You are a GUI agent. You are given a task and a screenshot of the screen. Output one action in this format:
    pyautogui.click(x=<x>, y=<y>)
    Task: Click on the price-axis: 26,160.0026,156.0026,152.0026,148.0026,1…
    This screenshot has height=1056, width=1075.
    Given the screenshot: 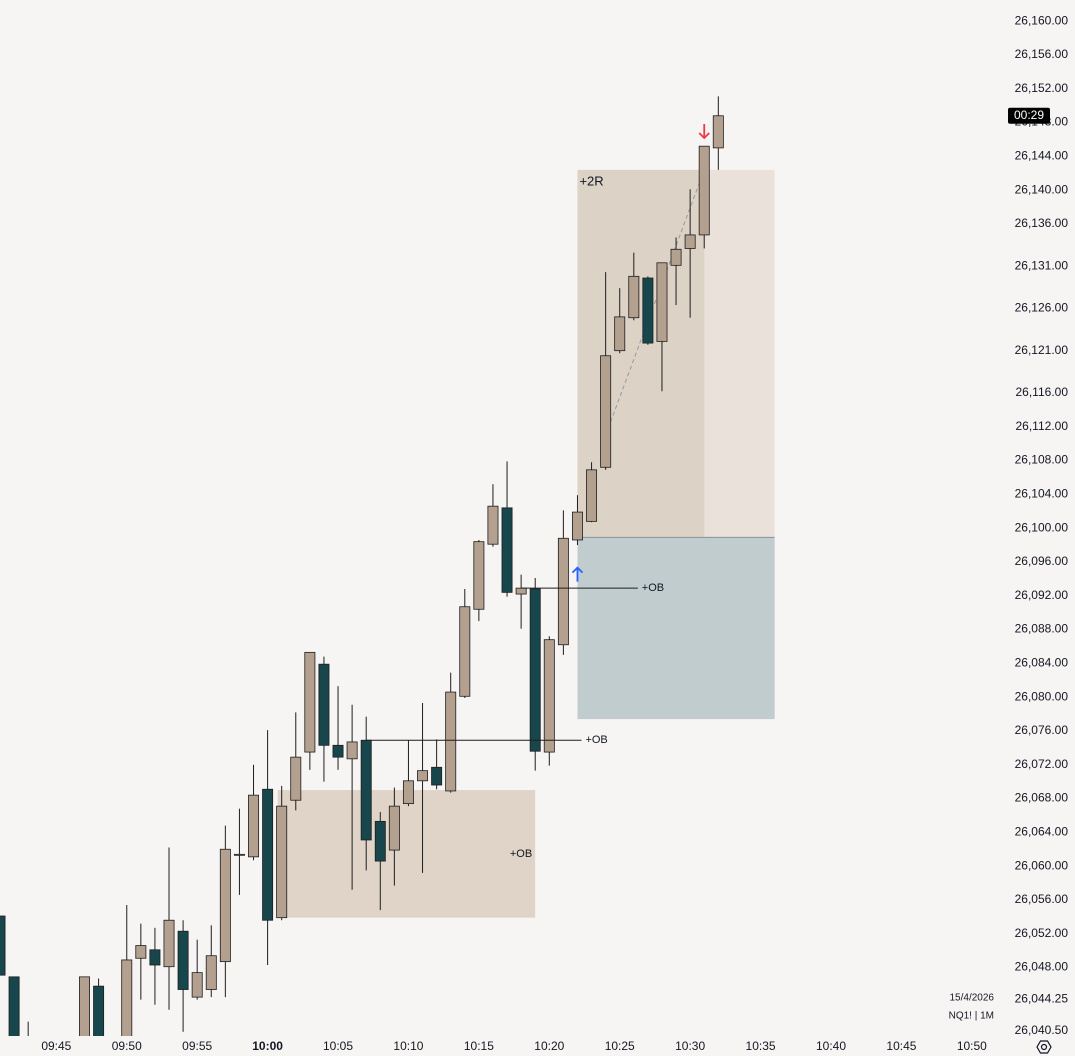 What is the action you would take?
    pyautogui.click(x=1042, y=525)
    